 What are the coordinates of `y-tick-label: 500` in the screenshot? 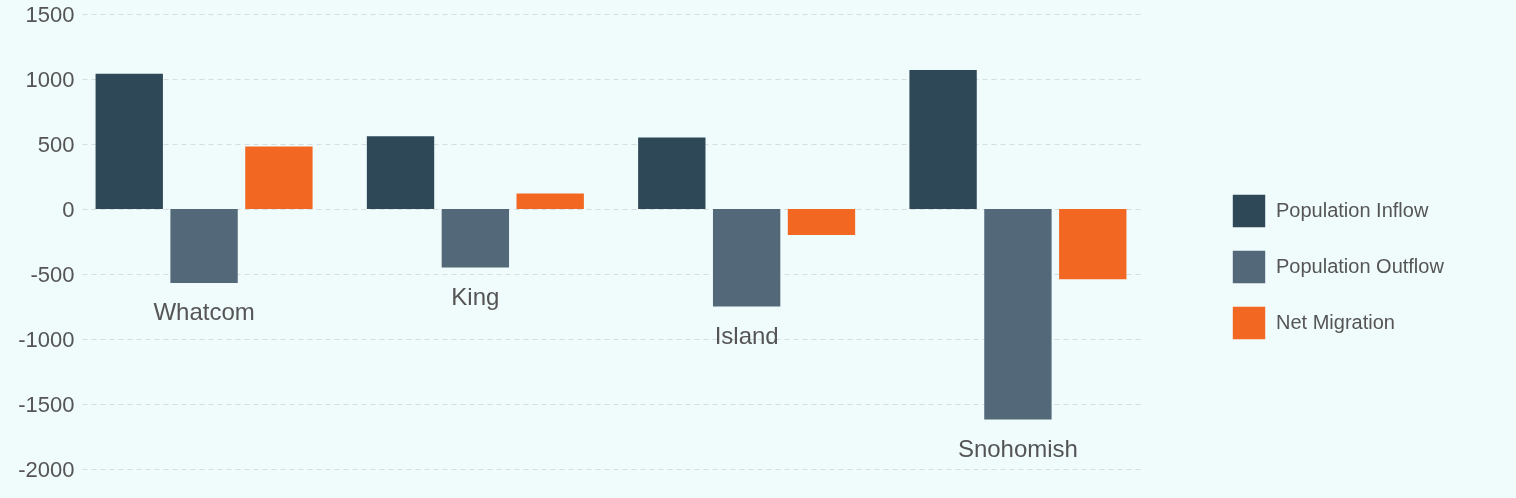 It's located at (56, 144).